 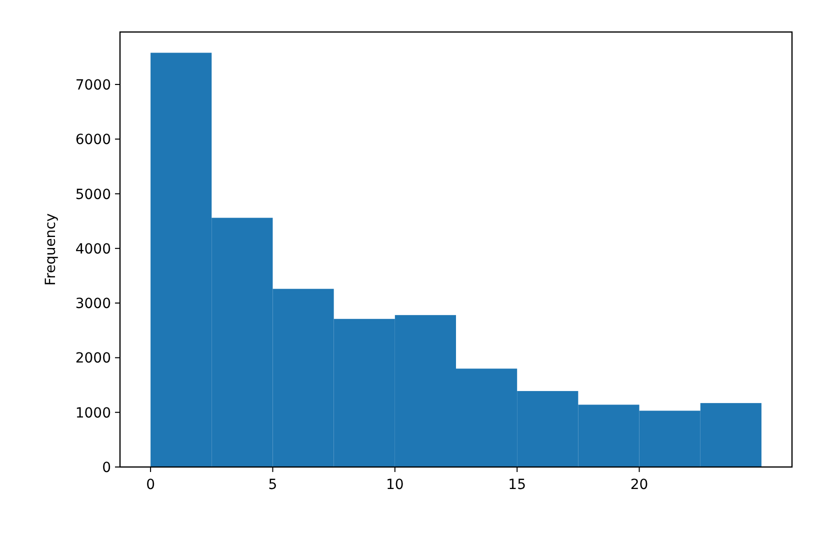 What do you see at coordinates (151, 485) in the screenshot?
I see `x-tick-label: 0` at bounding box center [151, 485].